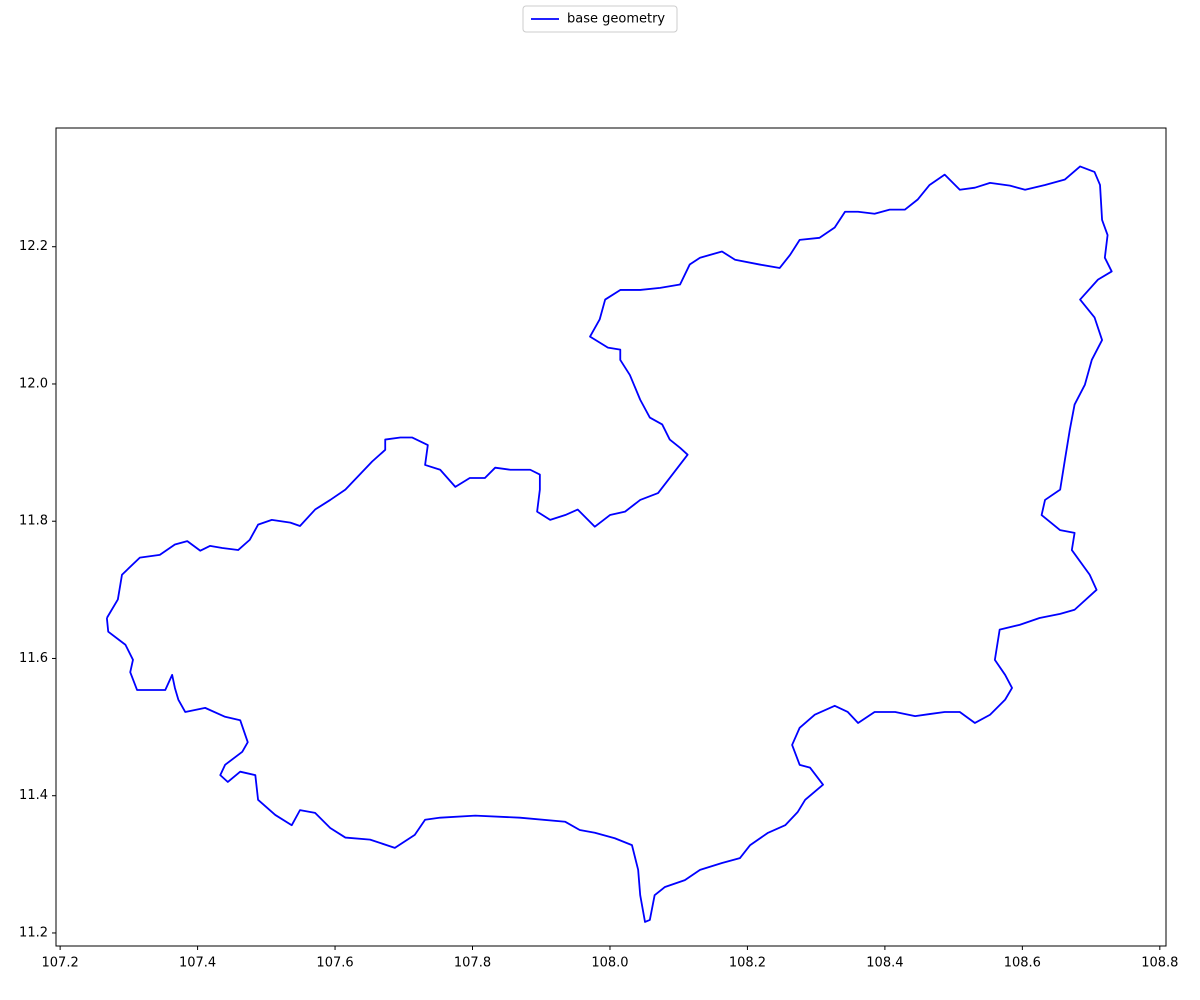  What do you see at coordinates (33, 246) in the screenshot?
I see `y-tick-label: 12.2` at bounding box center [33, 246].